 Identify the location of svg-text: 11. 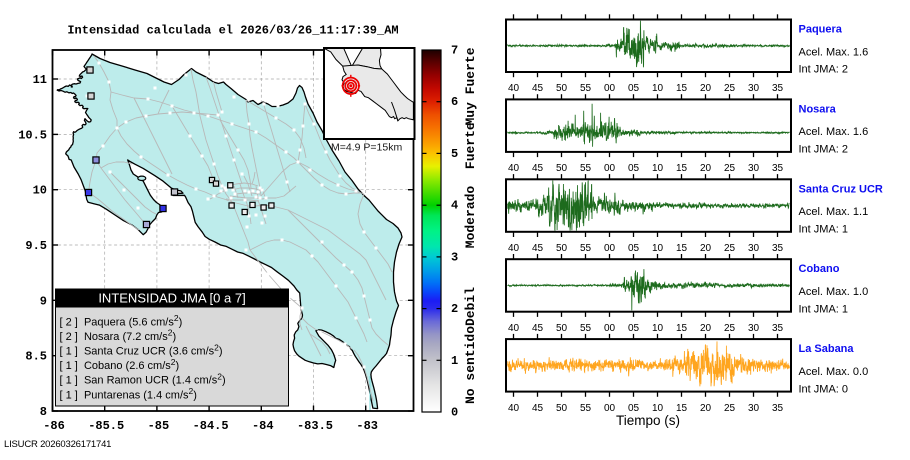
(40, 80).